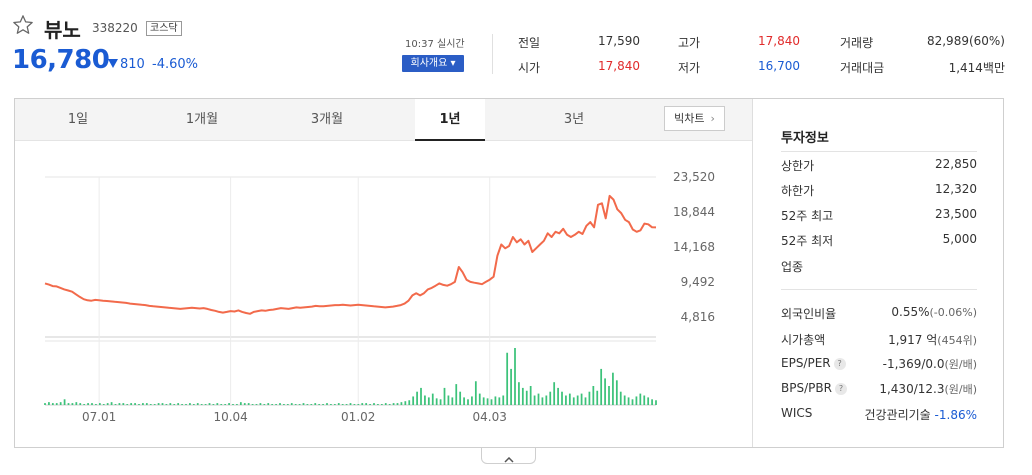 The height and width of the screenshot is (475, 1032). Describe the element at coordinates (960, 389) in the screenshot. I see `bps-pbr-unit: (원/배)` at that location.